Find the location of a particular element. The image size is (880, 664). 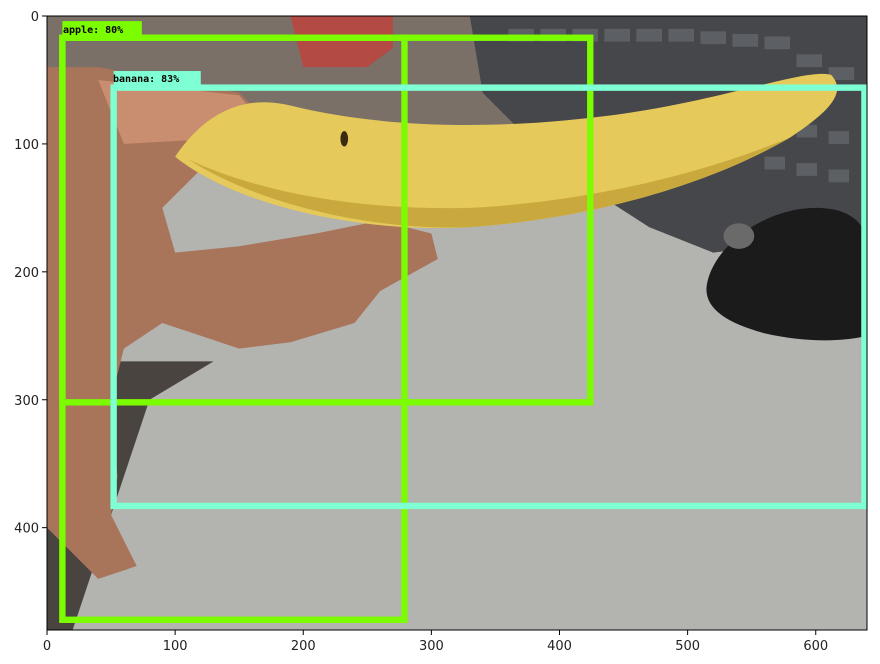

apple-label-bg is located at coordinates (102, 28).